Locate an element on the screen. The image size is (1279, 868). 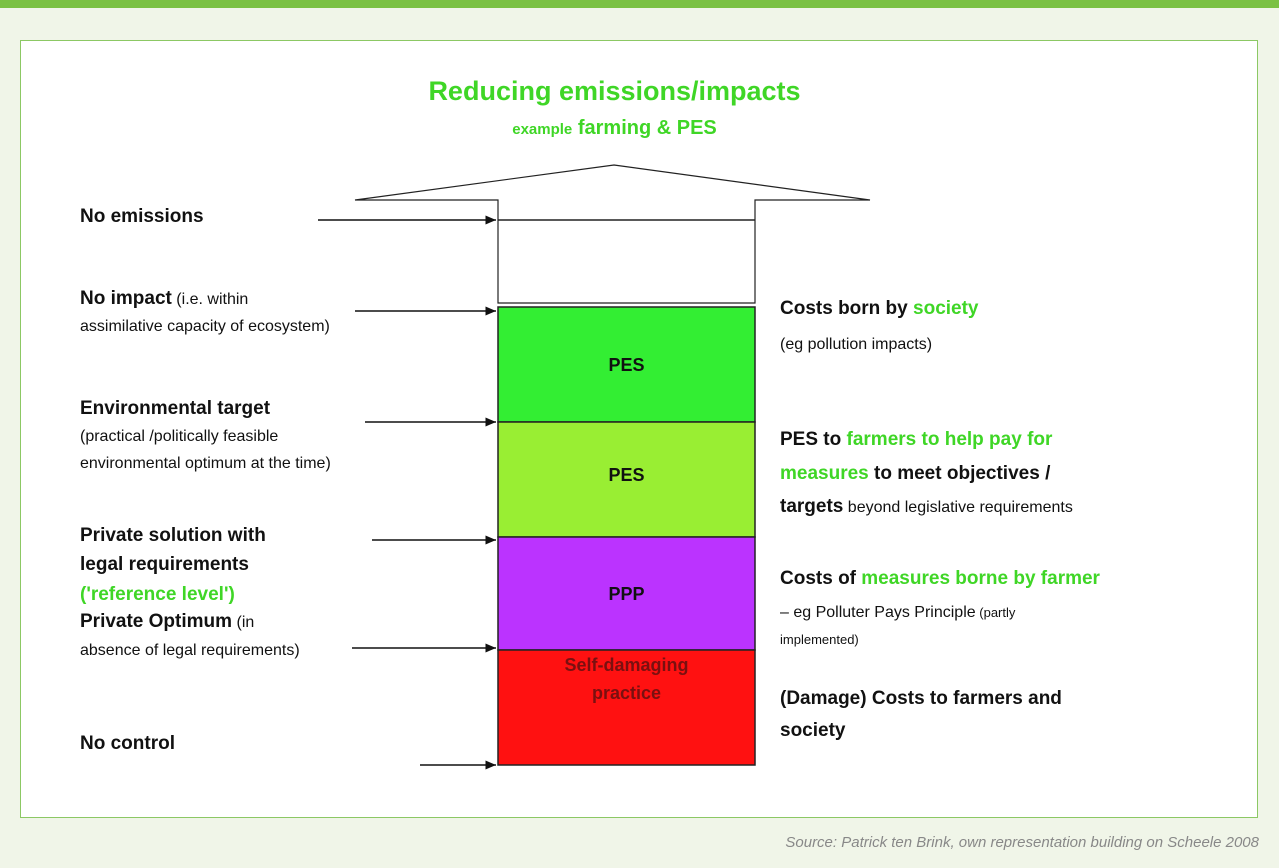
box-self-damaging is located at coordinates (626, 707).